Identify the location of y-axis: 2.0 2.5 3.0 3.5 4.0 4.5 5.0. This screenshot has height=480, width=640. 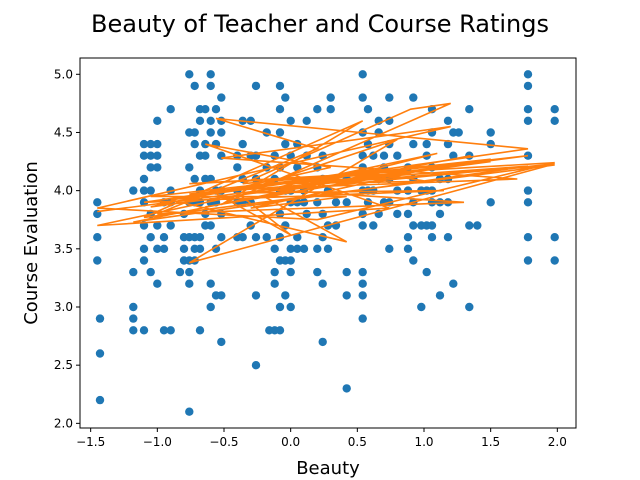
(67, 248).